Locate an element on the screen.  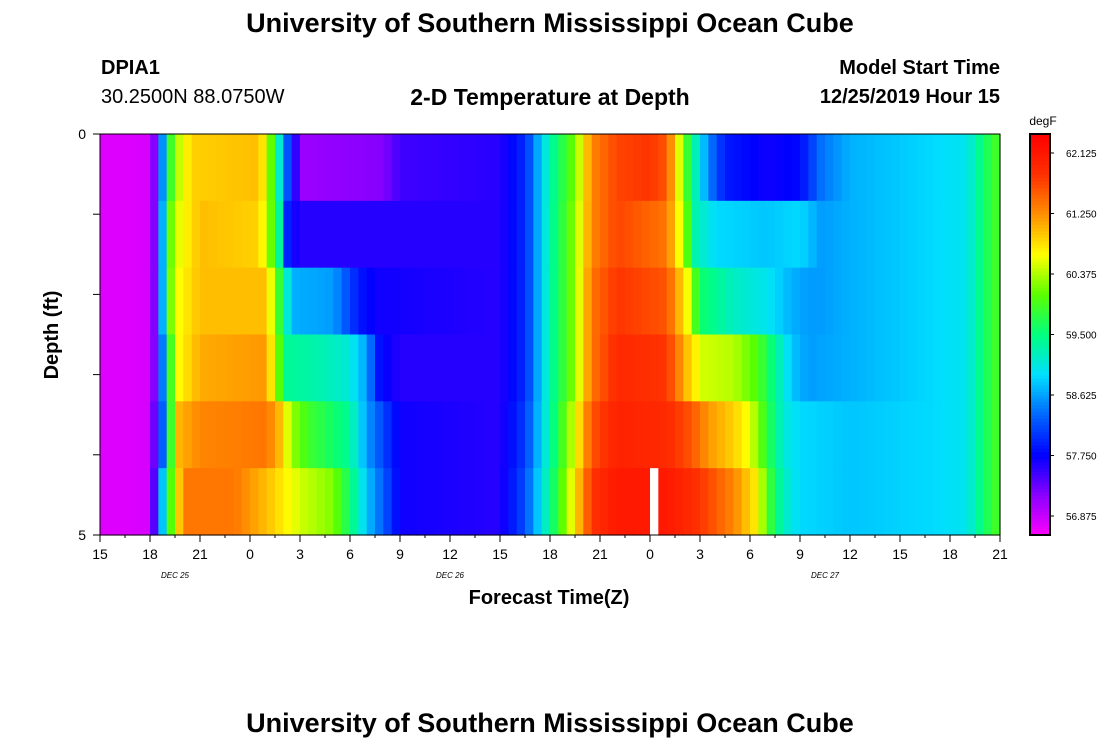
y-axis: 05 is located at coordinates (89, 334).